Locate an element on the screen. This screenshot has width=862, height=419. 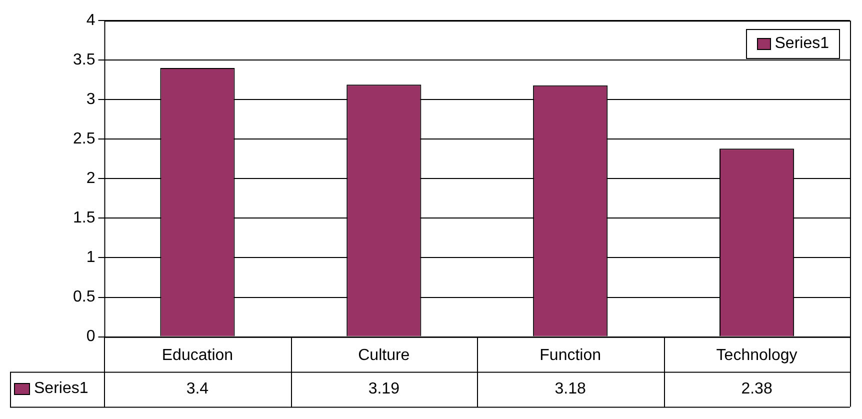
y-tick-label: 3.5 is located at coordinates (84, 60).